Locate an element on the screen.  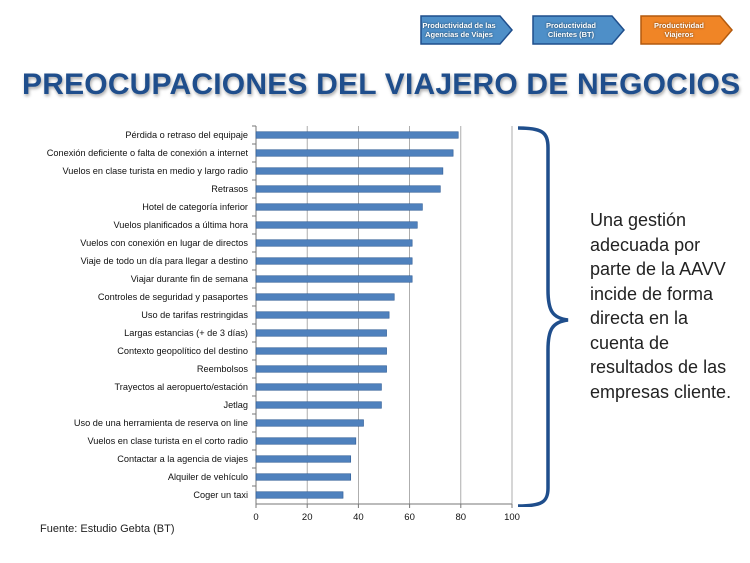
category-label: Viajar durante fin de semana is located at coordinates (190, 279).